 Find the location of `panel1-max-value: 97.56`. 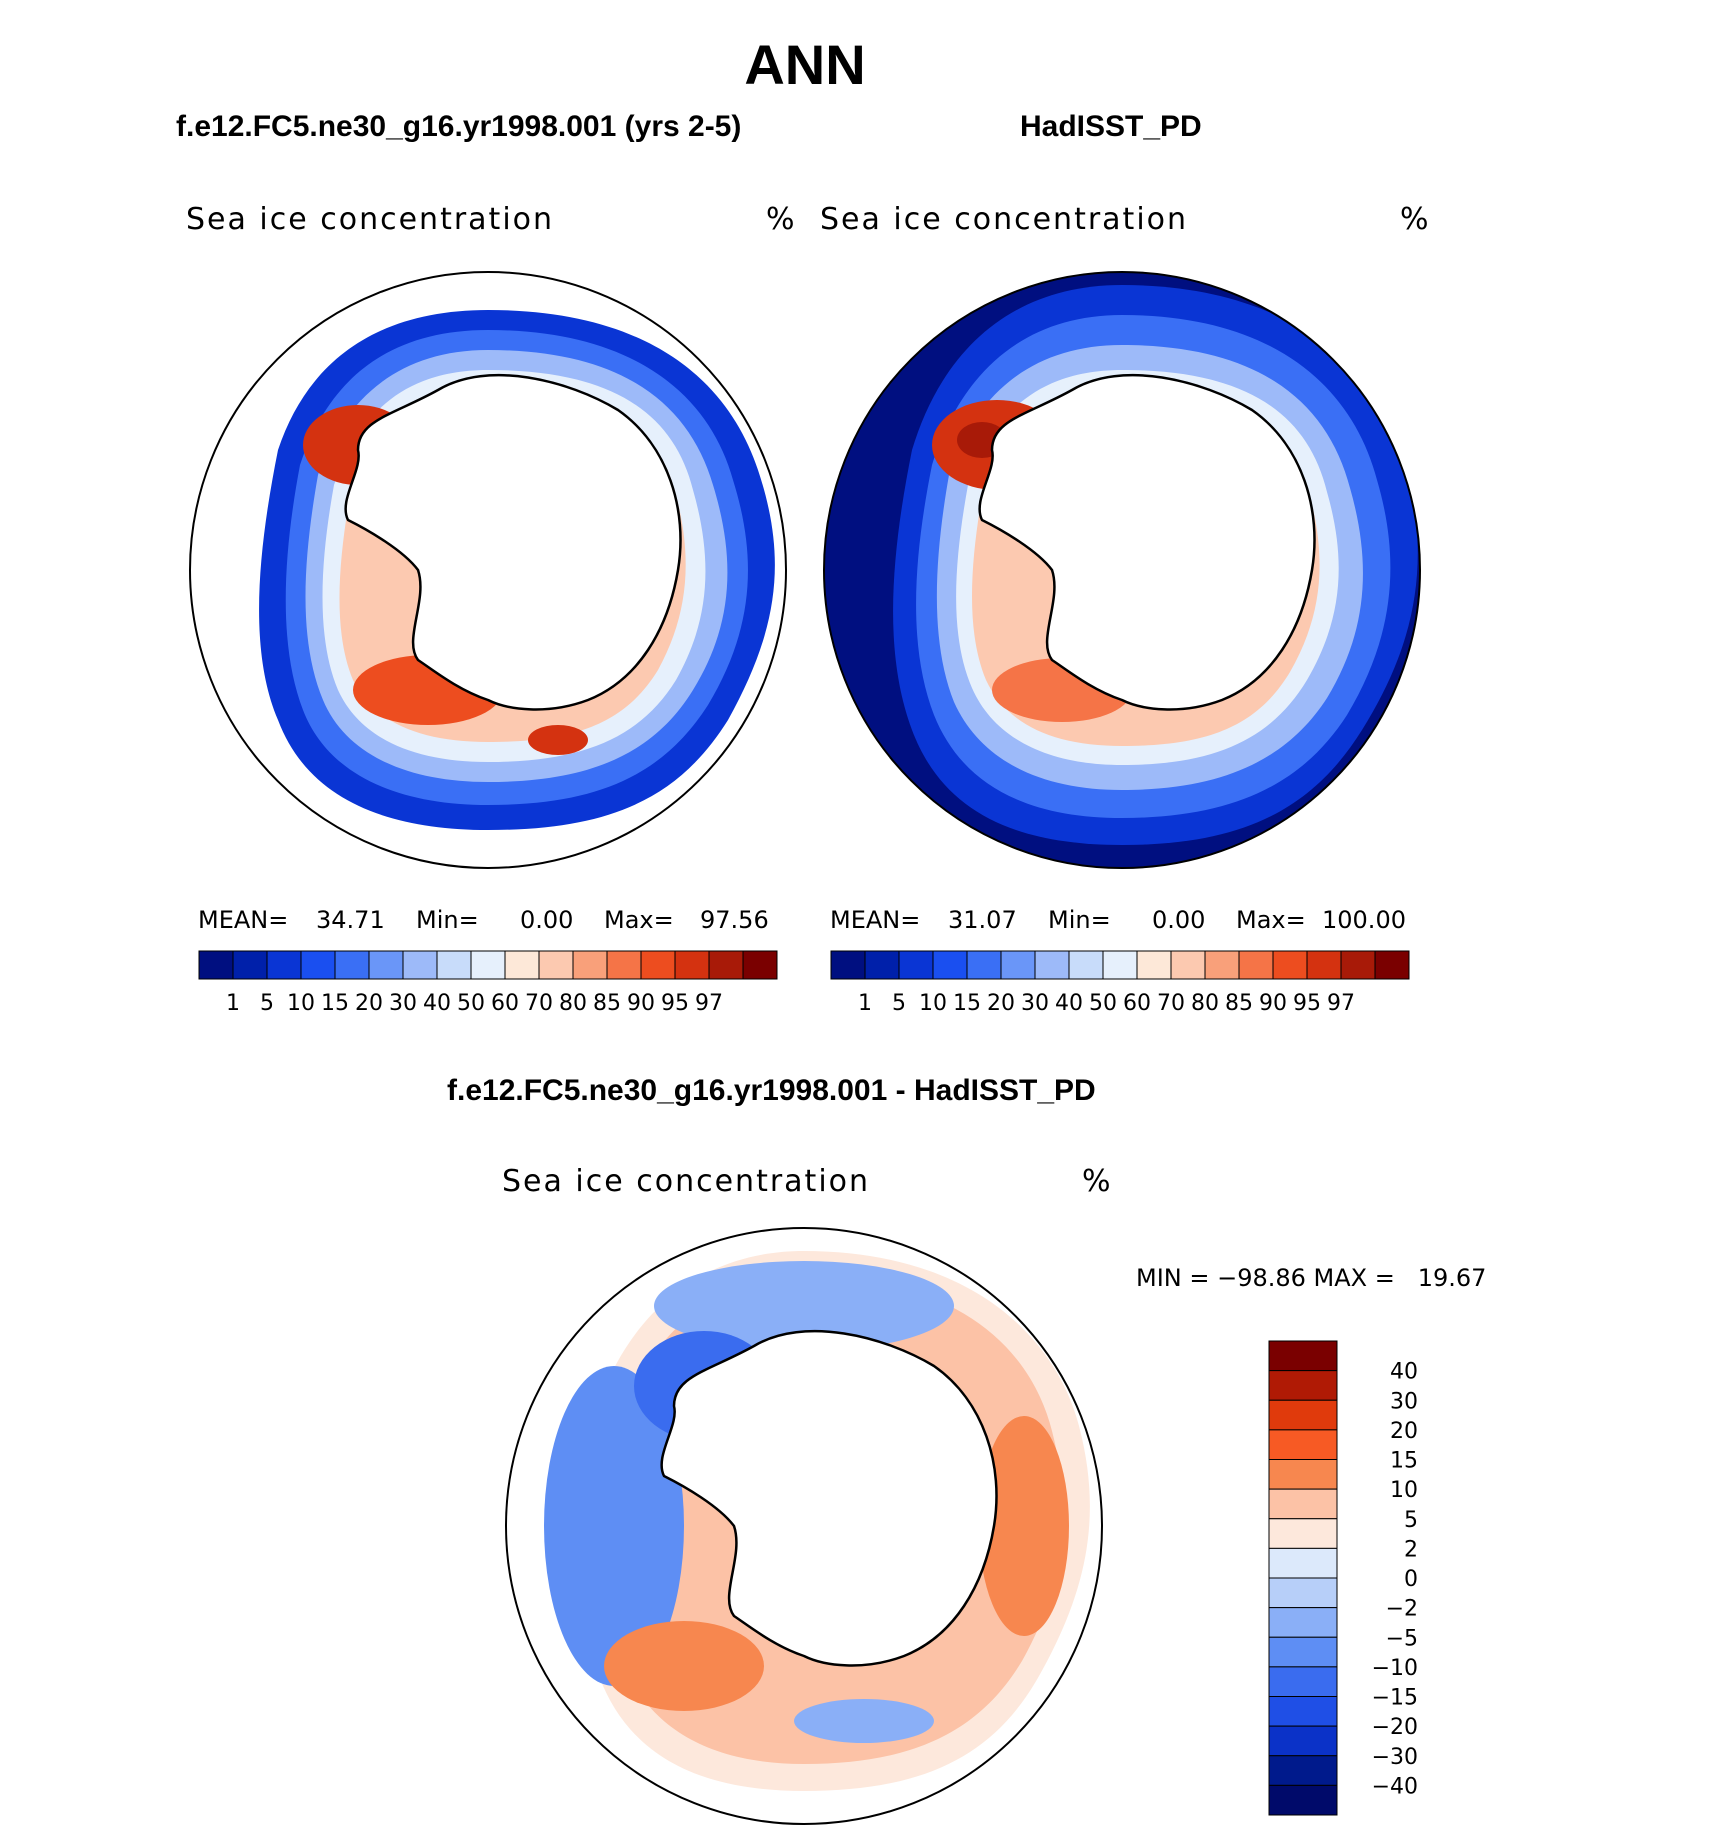

panel1-max-value: 97.56 is located at coordinates (734, 920).